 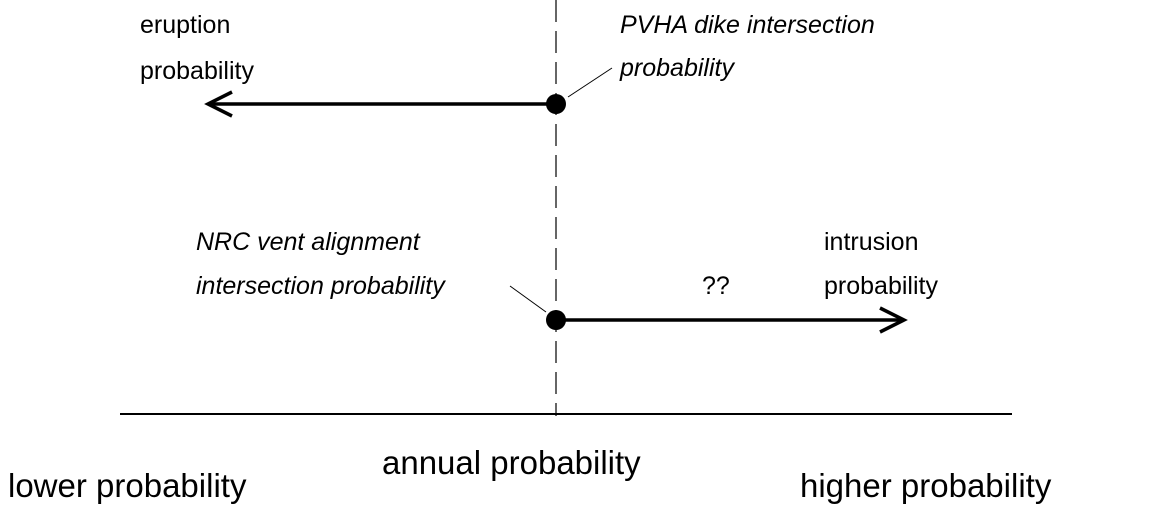 What do you see at coordinates (747, 25) in the screenshot?
I see `label: PVHA dike intersection` at bounding box center [747, 25].